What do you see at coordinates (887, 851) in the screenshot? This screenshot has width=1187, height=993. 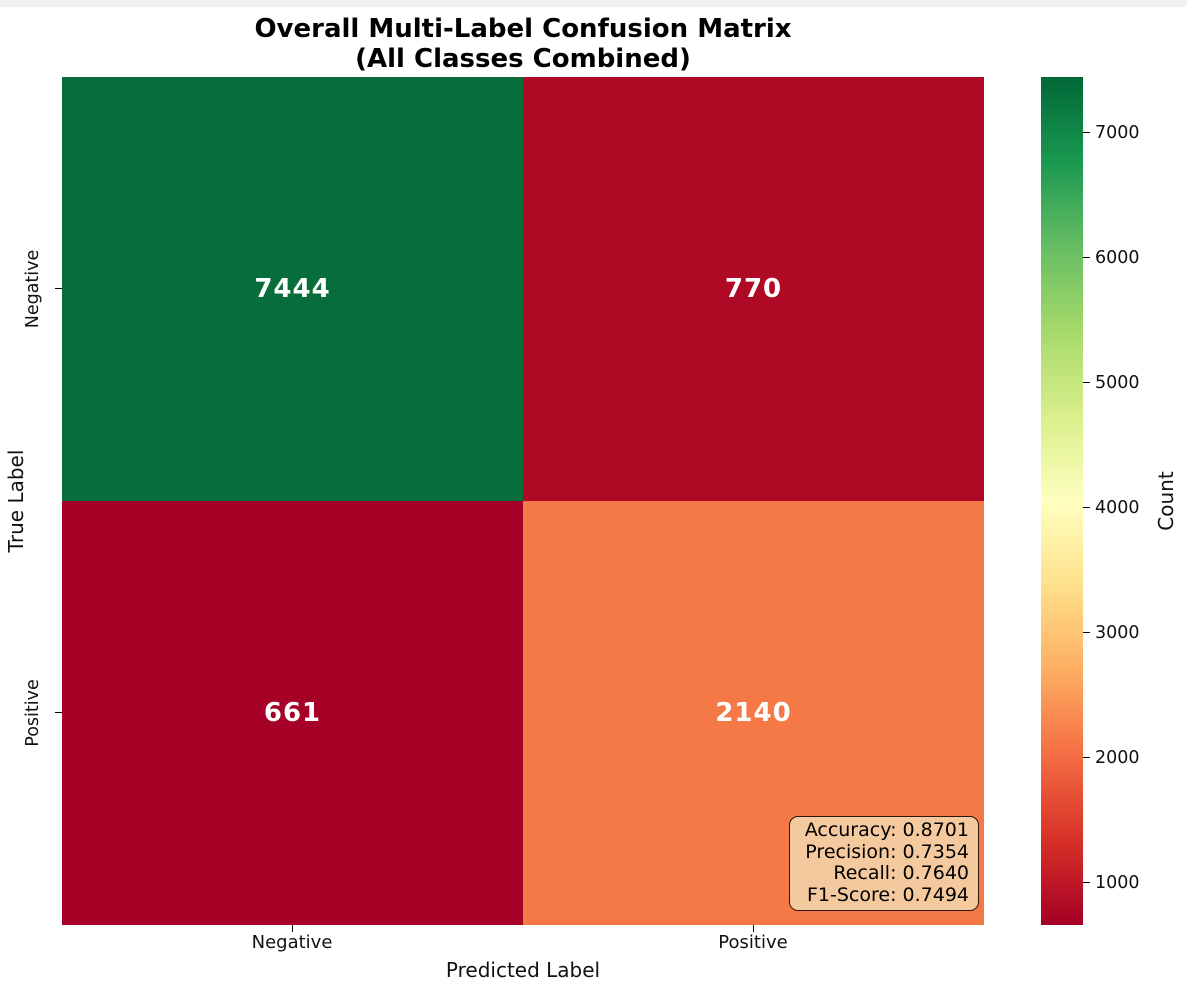 I see `metric-precision: Precision: 0.7354` at bounding box center [887, 851].